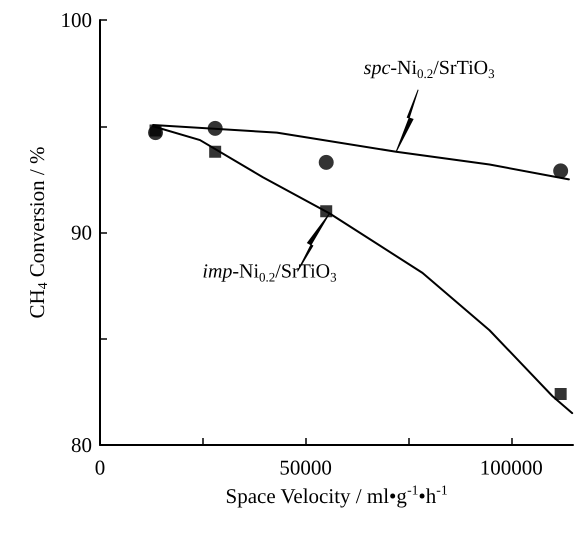 Image resolution: width=575 pixels, height=535 pixels. Describe the element at coordinates (81, 445) in the screenshot. I see `y-tick-label: 80` at that location.